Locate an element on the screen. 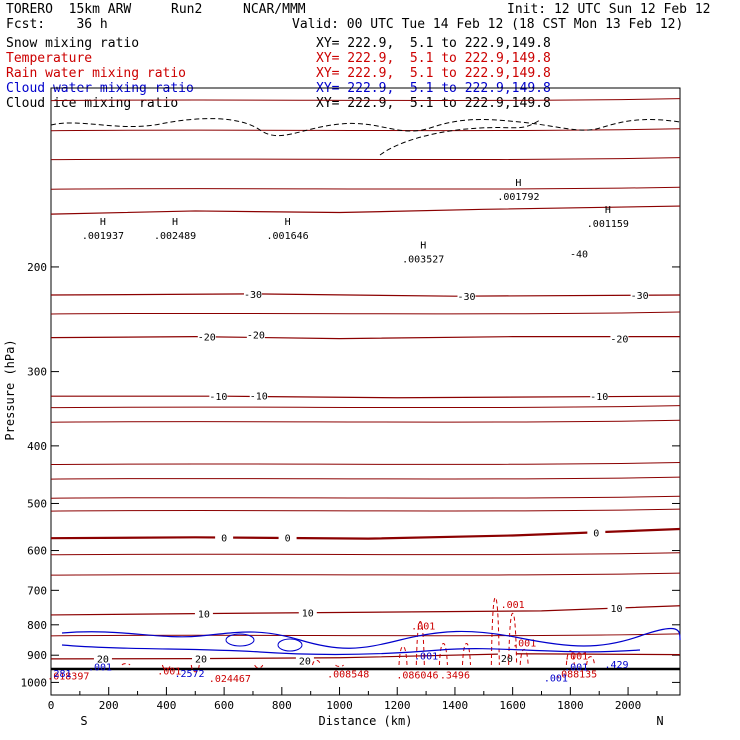  x-tick-label: 1600 is located at coordinates (512, 705).